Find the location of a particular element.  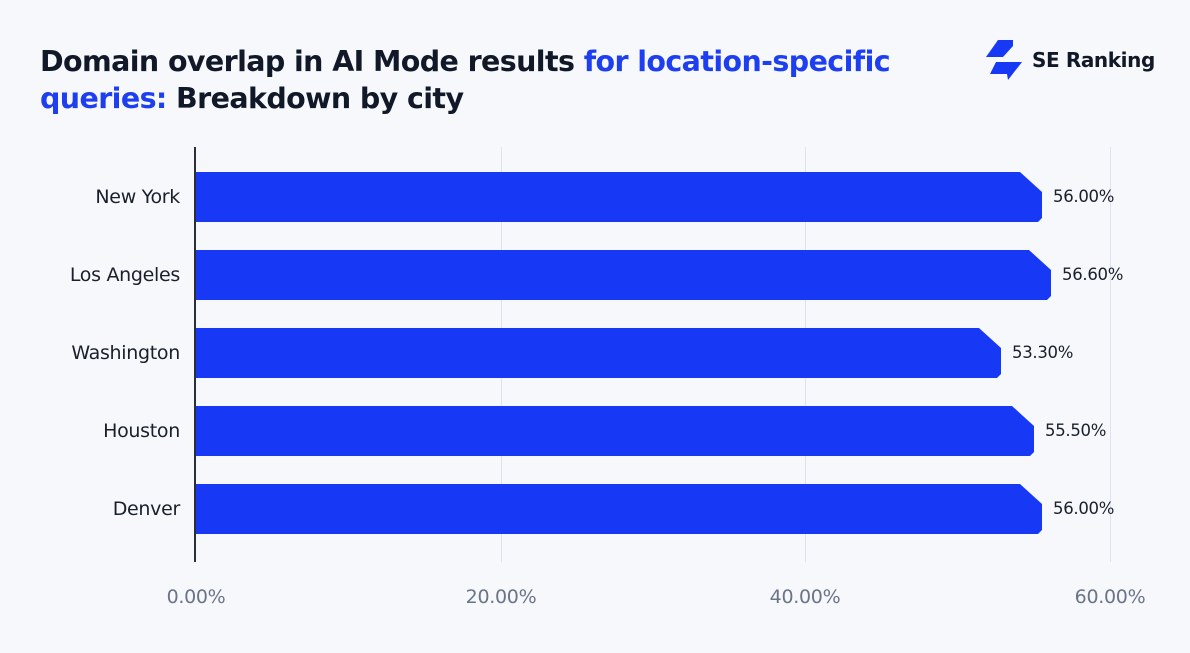

y-axis-line is located at coordinates (195, 354).